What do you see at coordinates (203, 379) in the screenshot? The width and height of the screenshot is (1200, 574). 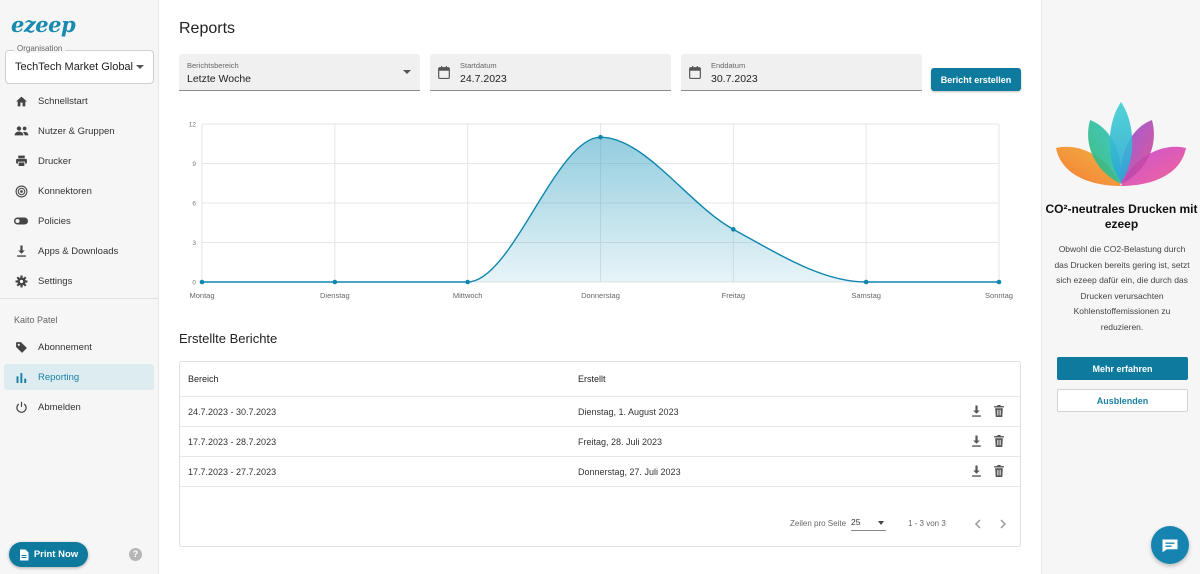 I see `column-header-bereich: Bereich` at bounding box center [203, 379].